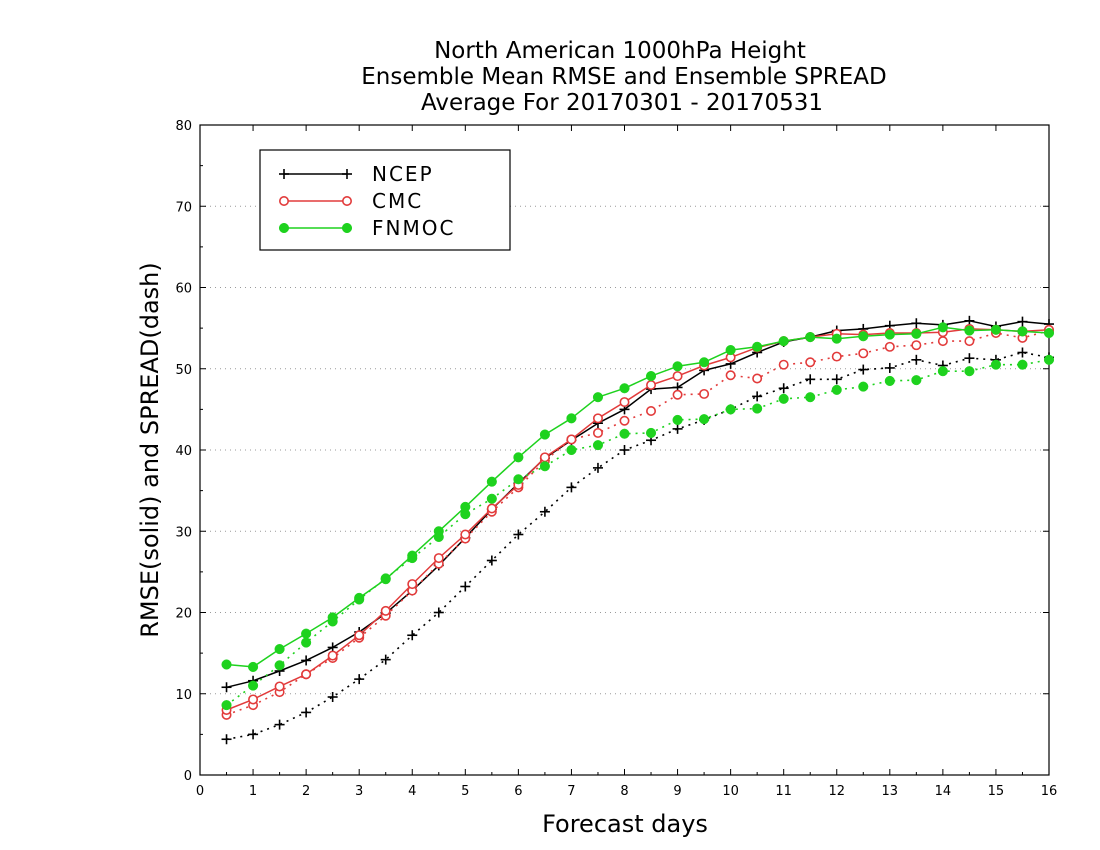 The image size is (1100, 850). What do you see at coordinates (183, 532) in the screenshot?
I see `y-tick-label: 30` at bounding box center [183, 532].